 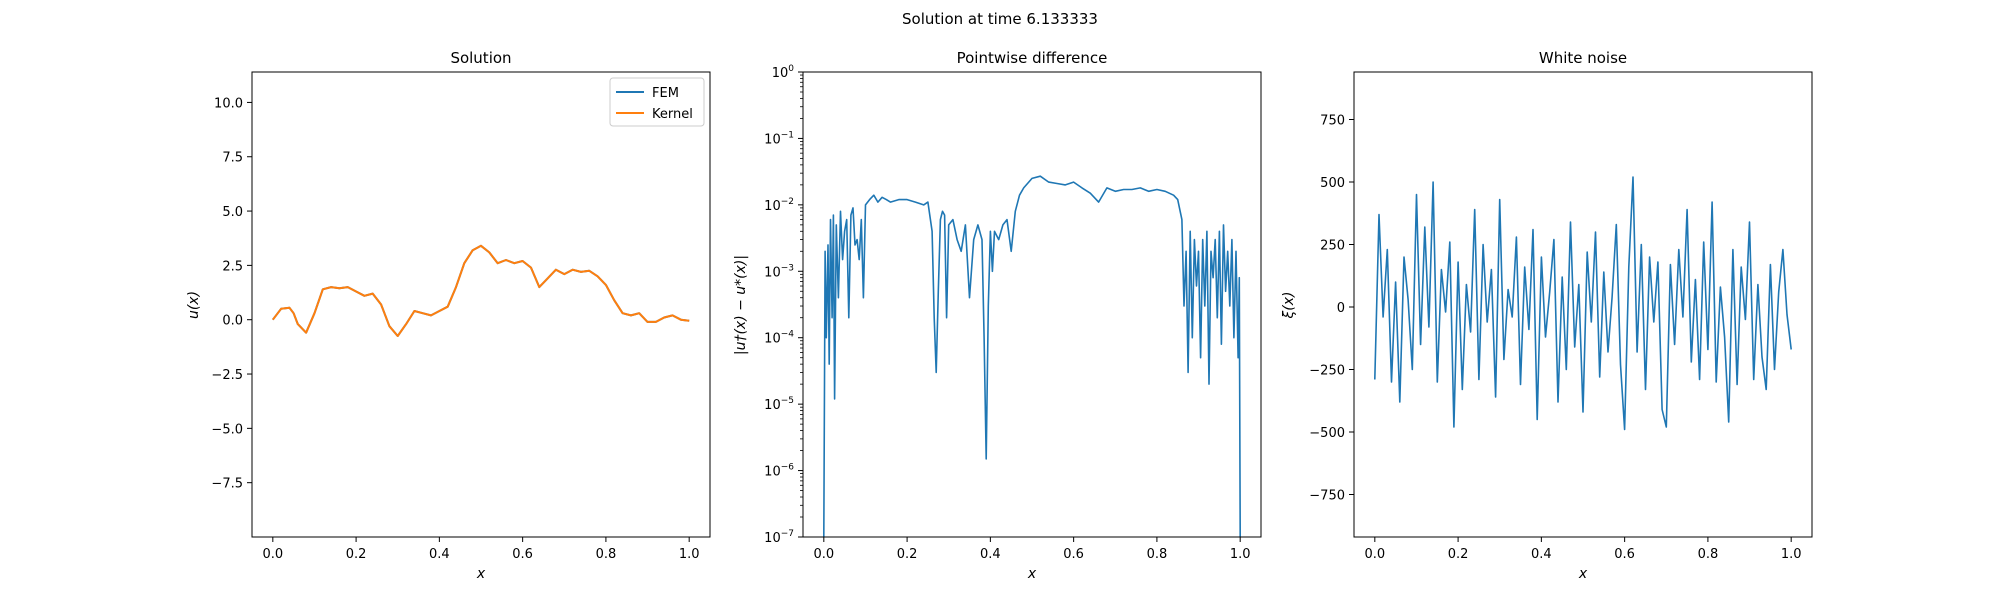 I want to click on xlabel-solution: x, so click(x=481, y=574).